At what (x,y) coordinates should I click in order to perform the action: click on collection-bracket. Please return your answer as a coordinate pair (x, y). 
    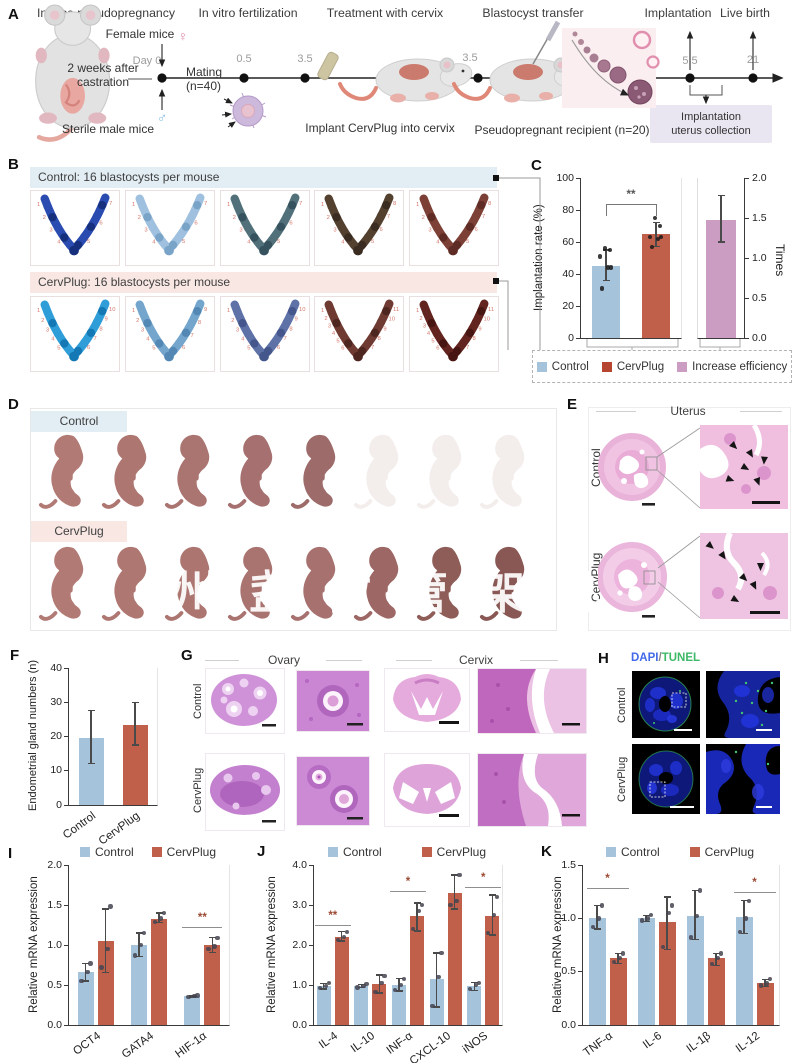
    Looking at the image, I should click on (706, 90).